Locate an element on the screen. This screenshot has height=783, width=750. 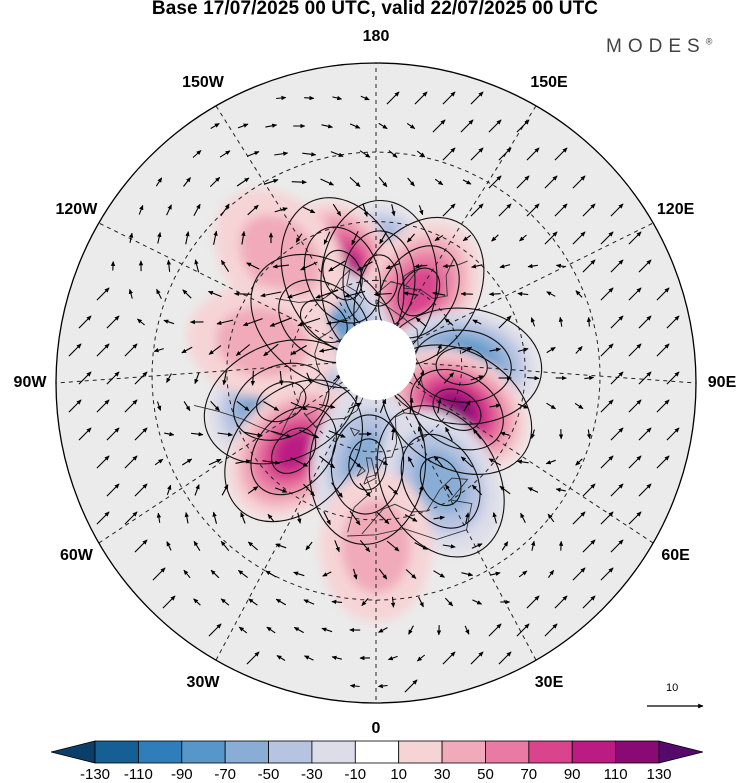
colorbar-tick-label: 70 is located at coordinates (529, 774).